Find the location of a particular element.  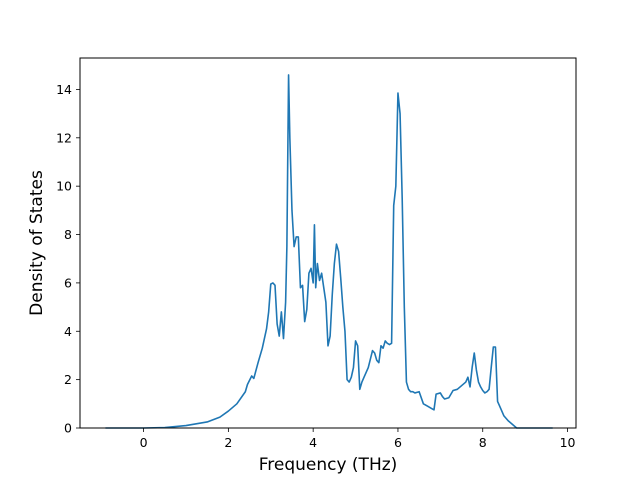

x-axis: 0 2 4 6 8 10 is located at coordinates (358, 439).